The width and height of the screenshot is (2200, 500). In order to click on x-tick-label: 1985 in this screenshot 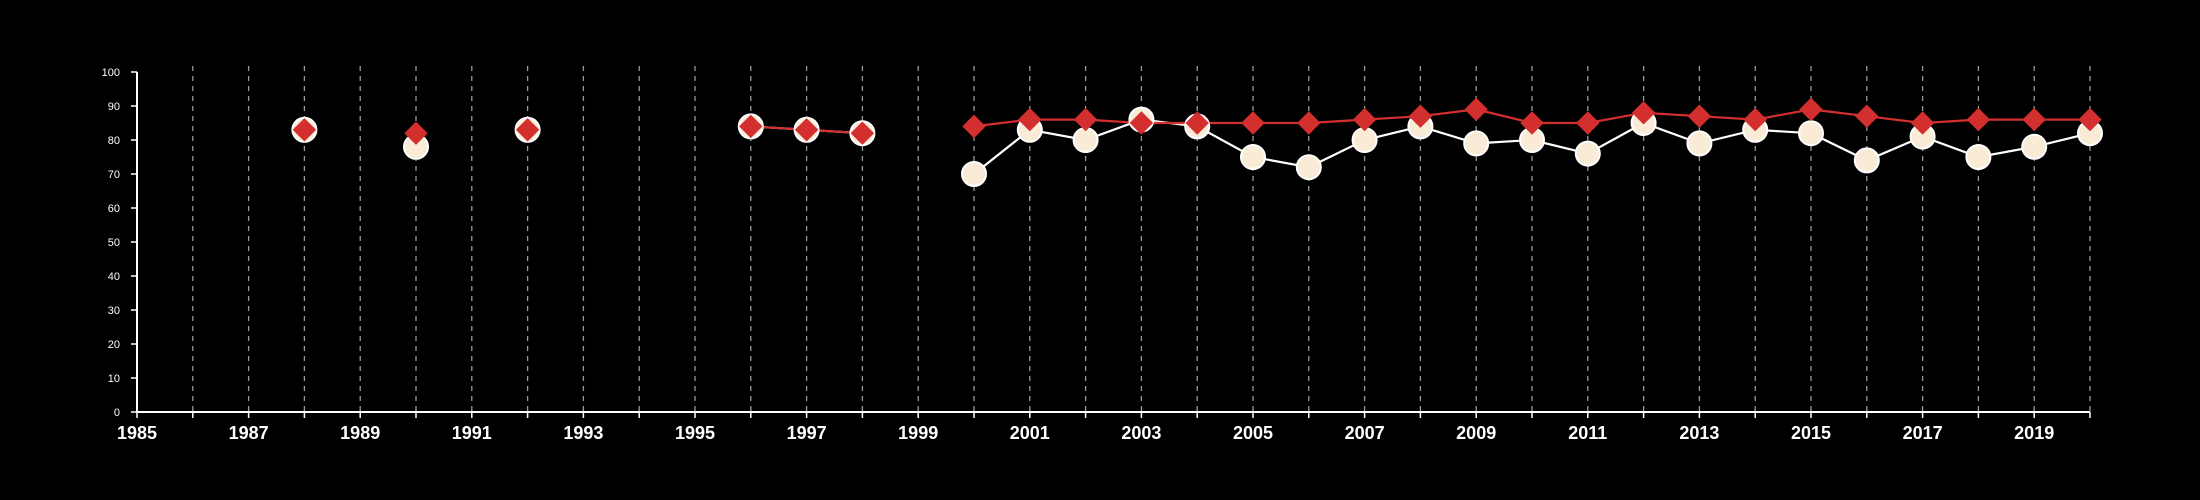, I will do `click(137, 433)`.